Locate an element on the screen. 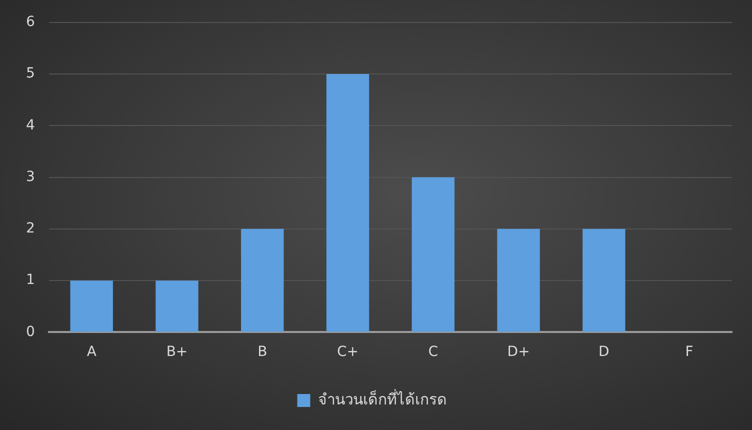  y-tick-label: 6 is located at coordinates (30, 22).